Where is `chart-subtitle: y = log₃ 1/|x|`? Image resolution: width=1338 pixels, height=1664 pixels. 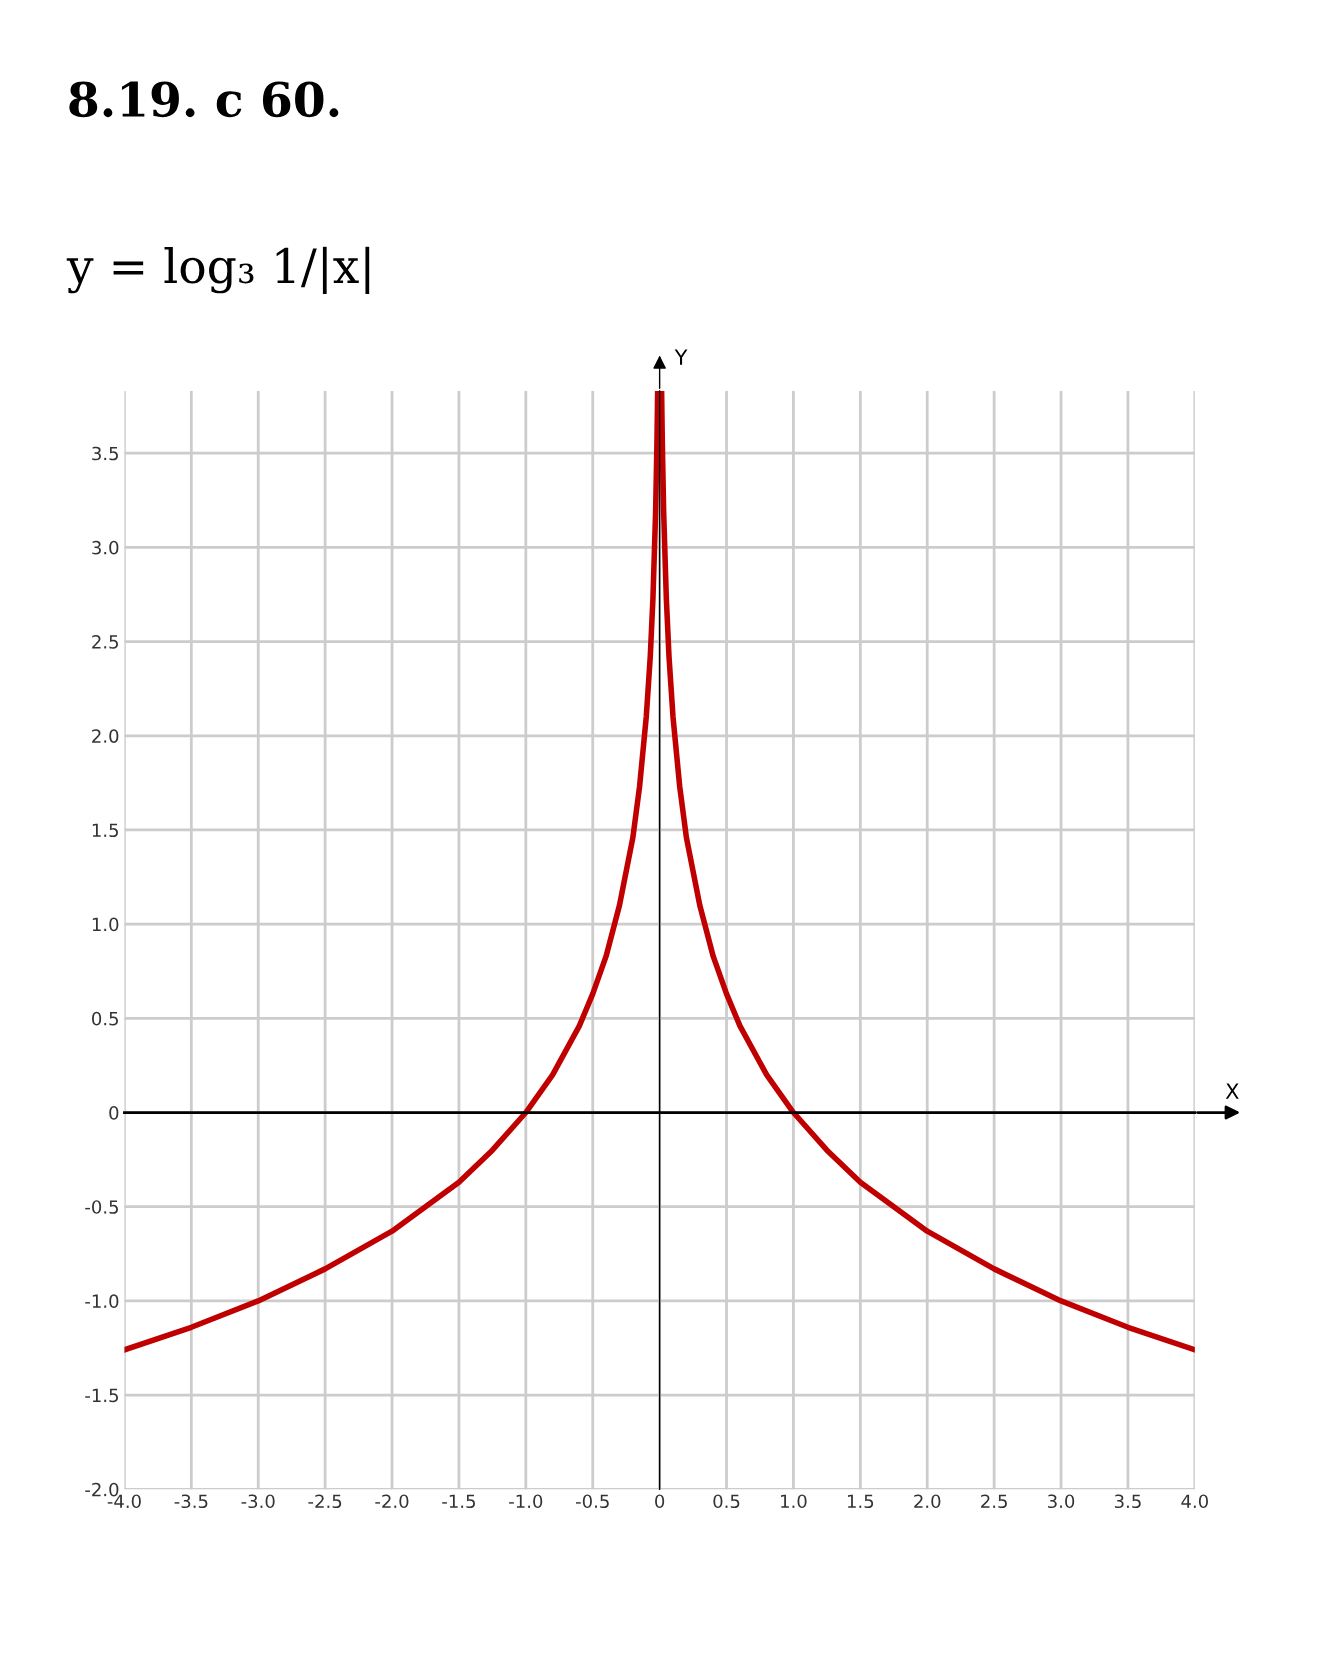
chart-subtitle: y = log₃ 1/|x| is located at coordinates (218, 270).